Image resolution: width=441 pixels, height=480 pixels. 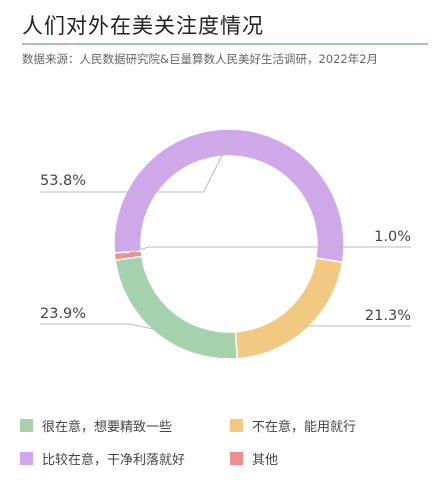 What do you see at coordinates (63, 314) in the screenshot?
I see `data-label-very-concerned: 23.9%` at bounding box center [63, 314].